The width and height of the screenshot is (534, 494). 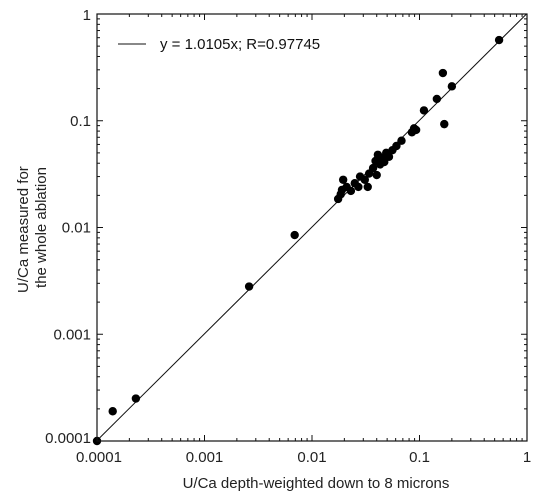 What do you see at coordinates (76, 228) in the screenshot?
I see `y-tick-label: 0.01` at bounding box center [76, 228].